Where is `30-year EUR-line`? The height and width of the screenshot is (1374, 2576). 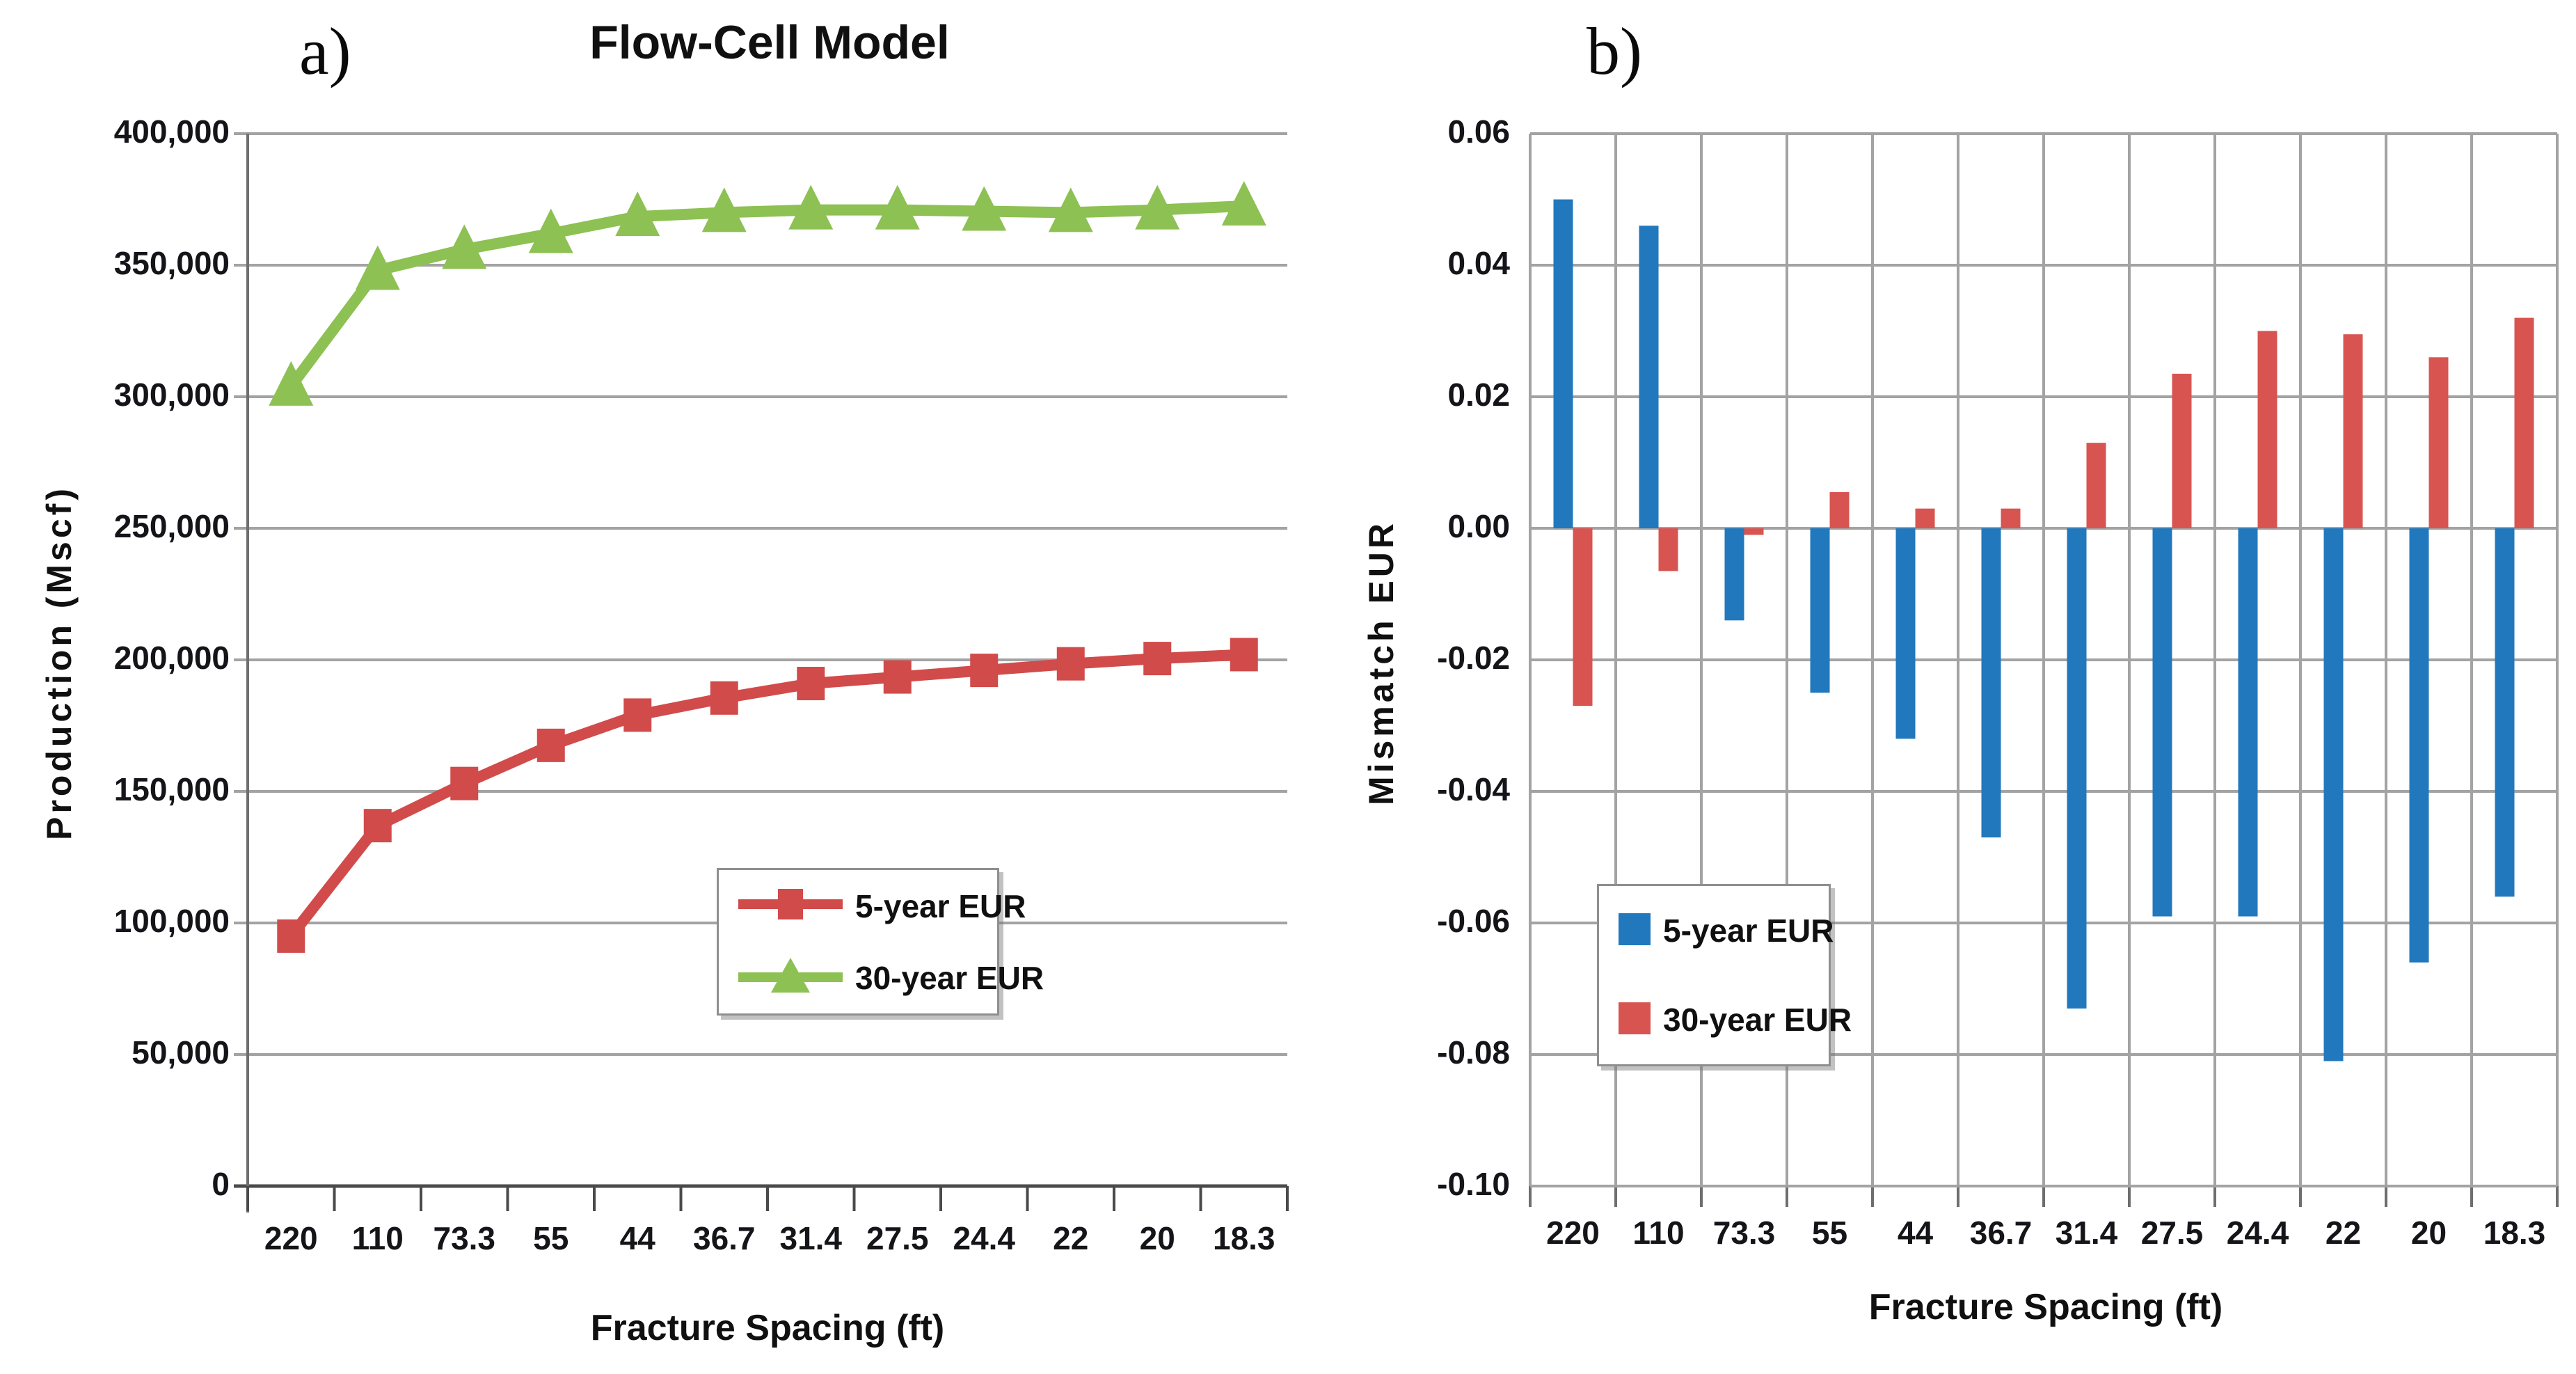
30-year EUR-line is located at coordinates (767, 296).